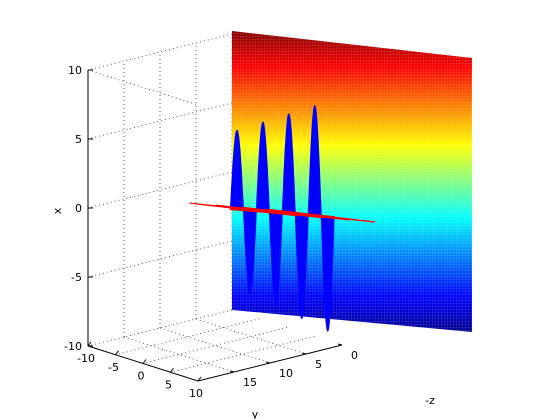 This screenshot has height=419, width=559. I want to click on y-tick-label: 15, so click(250, 382).